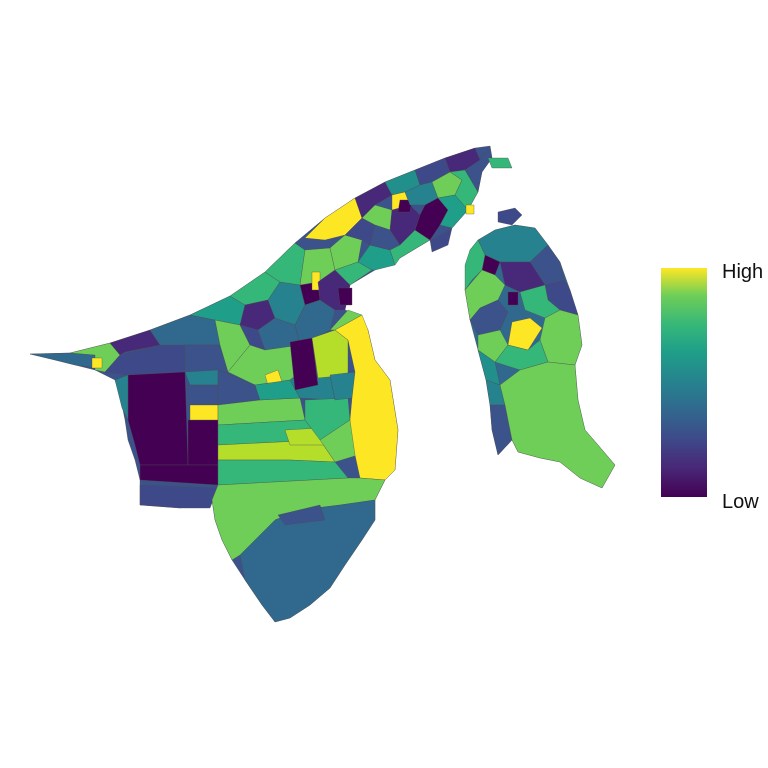  What do you see at coordinates (684, 382) in the screenshot?
I see `legend-colorbar` at bounding box center [684, 382].